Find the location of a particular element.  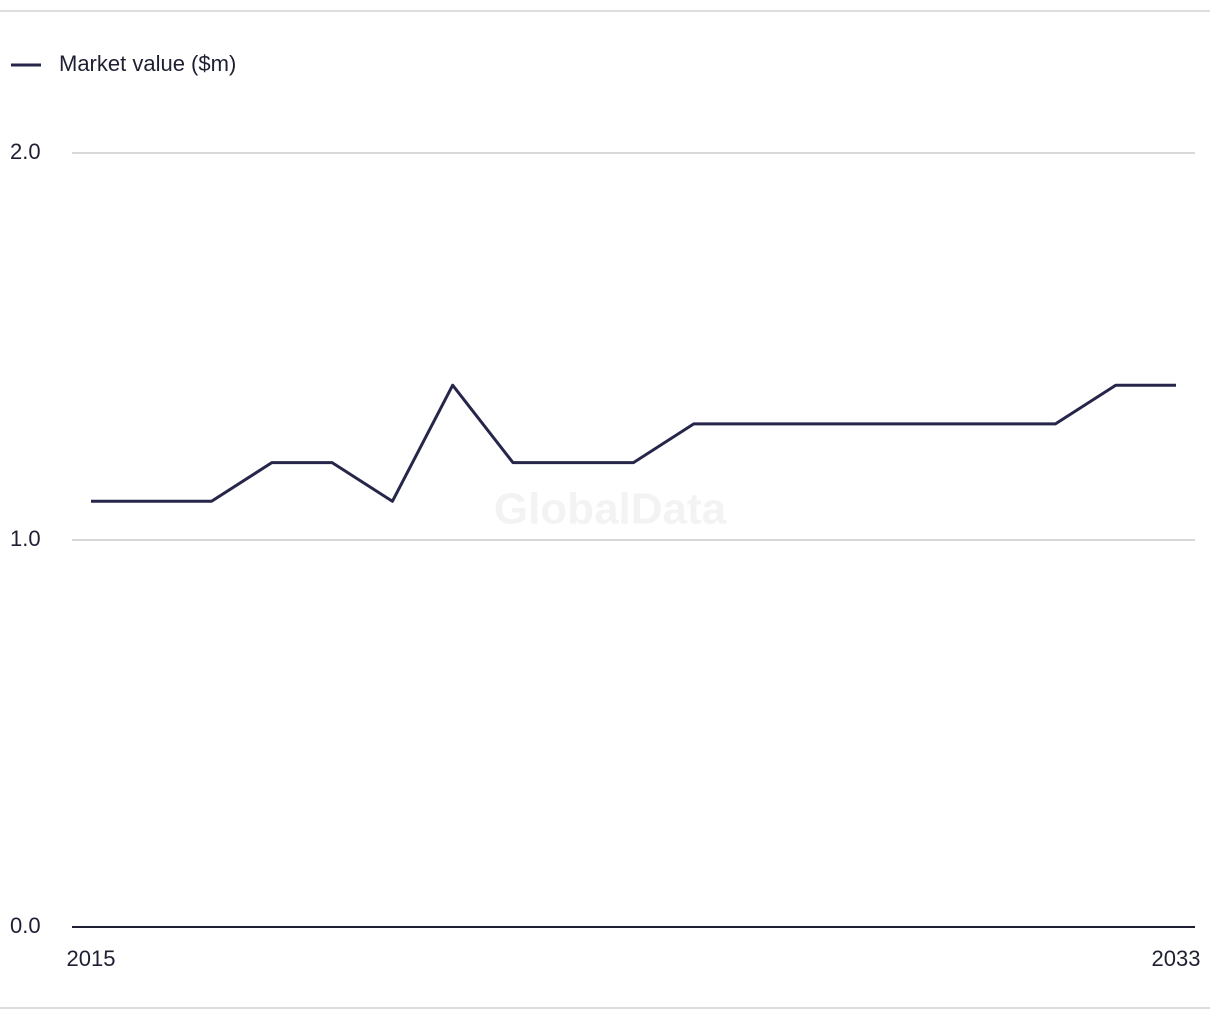

legend-label: Market value ($m) is located at coordinates (147, 63).